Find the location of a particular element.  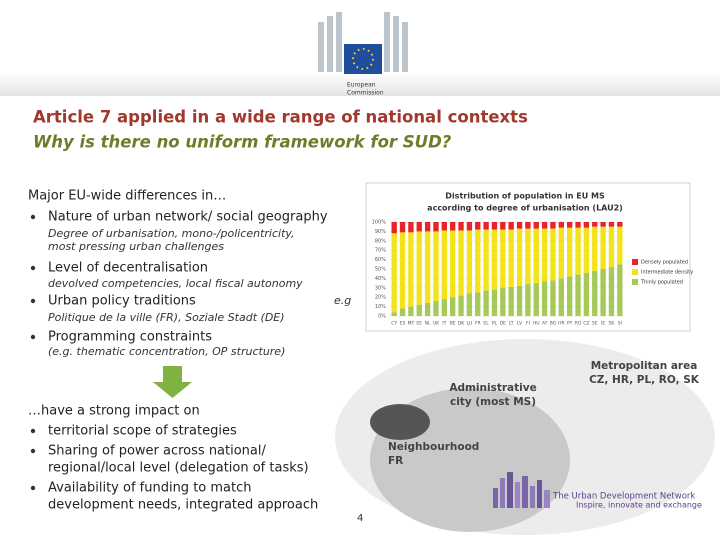

x-tick-label: IT is located at coordinates (444, 324).